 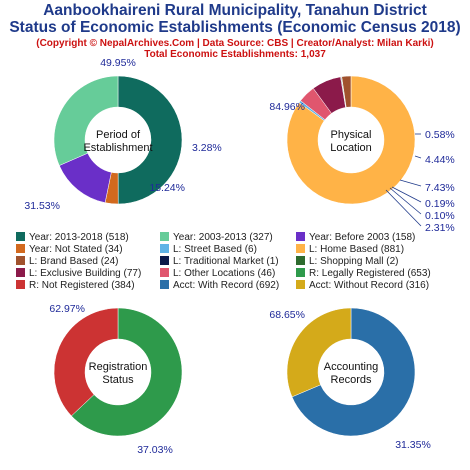 What do you see at coordinates (440, 135) in the screenshot?
I see `percent-label: 0.58%` at bounding box center [440, 135].